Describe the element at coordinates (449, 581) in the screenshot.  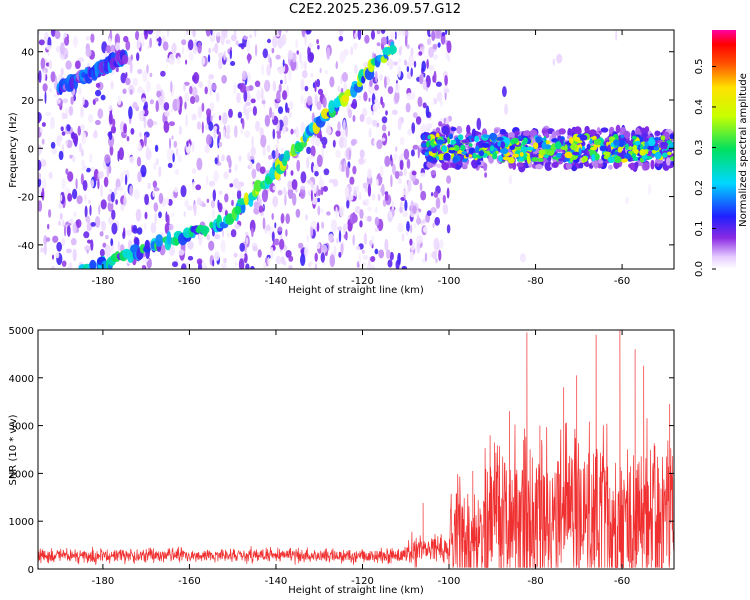
I see `x-tick-label: -100` at that location.